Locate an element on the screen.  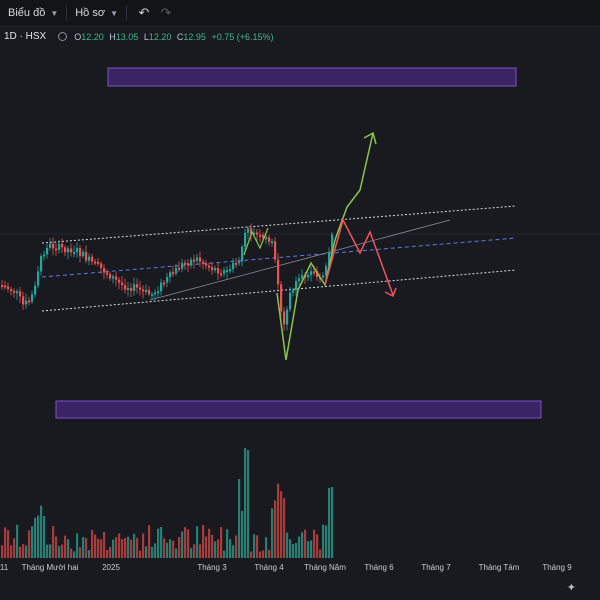
profile-menu: Hồ sơ ▼ is located at coordinates (96, 13).